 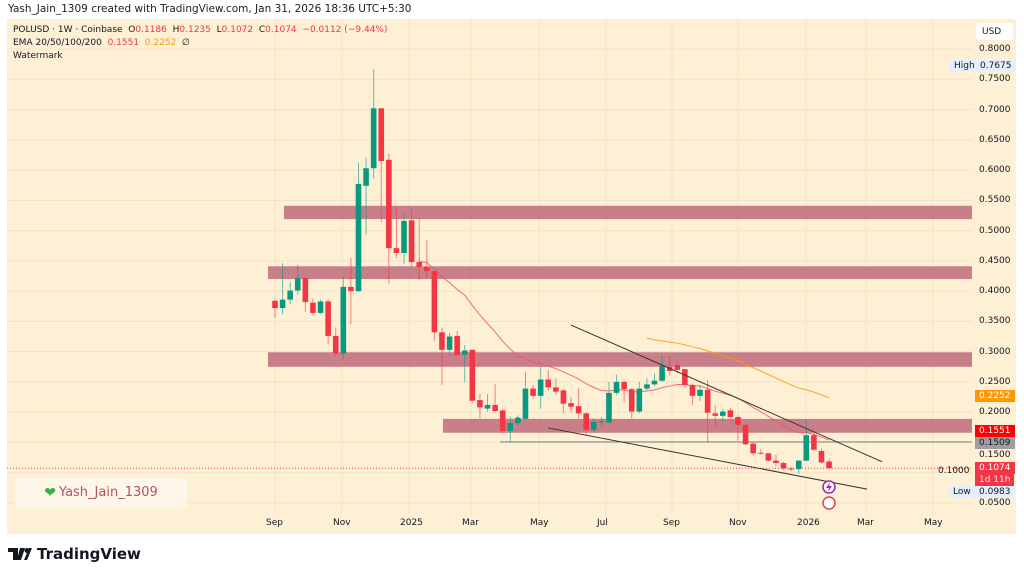 I want to click on ema50-price-tag: 0.2252, so click(x=995, y=396).